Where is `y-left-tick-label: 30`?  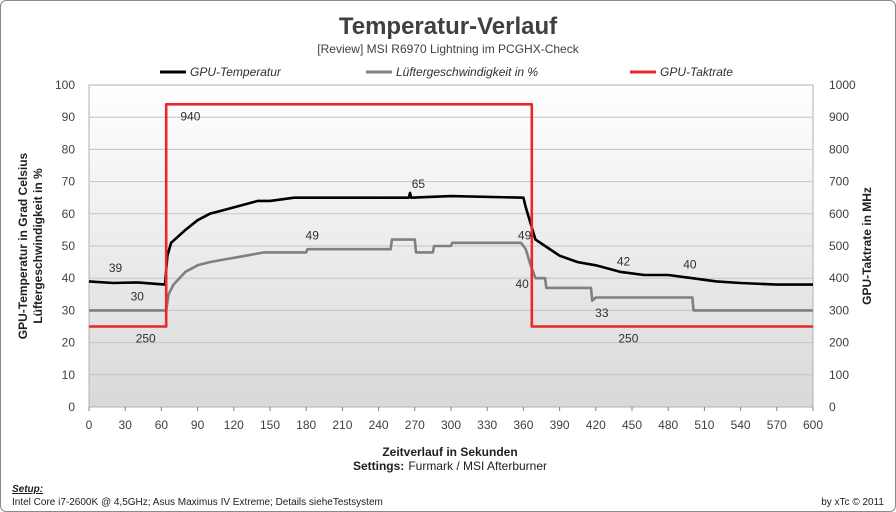
y-left-tick-label: 30 is located at coordinates (69, 310).